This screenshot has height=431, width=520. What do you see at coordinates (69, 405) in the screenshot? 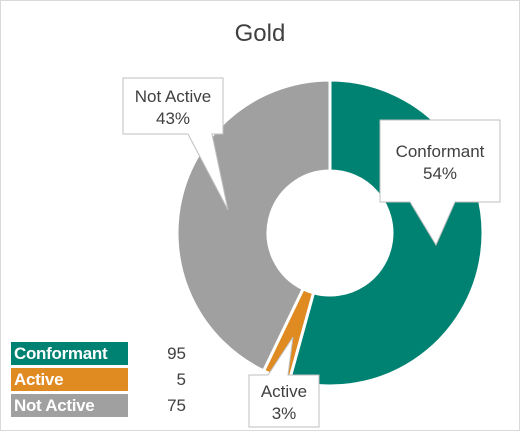
I see `legend-label-not-active: Not Active` at bounding box center [69, 405].